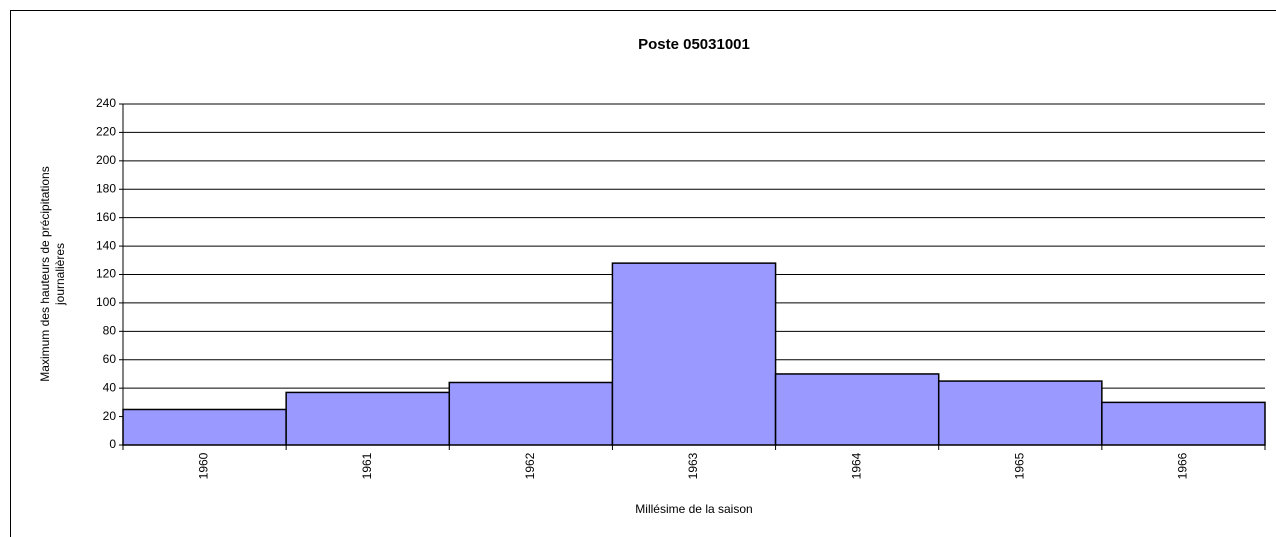 This screenshot has width=1276, height=537. What do you see at coordinates (694, 44) in the screenshot?
I see `chart-title: Poste 05031001` at bounding box center [694, 44].